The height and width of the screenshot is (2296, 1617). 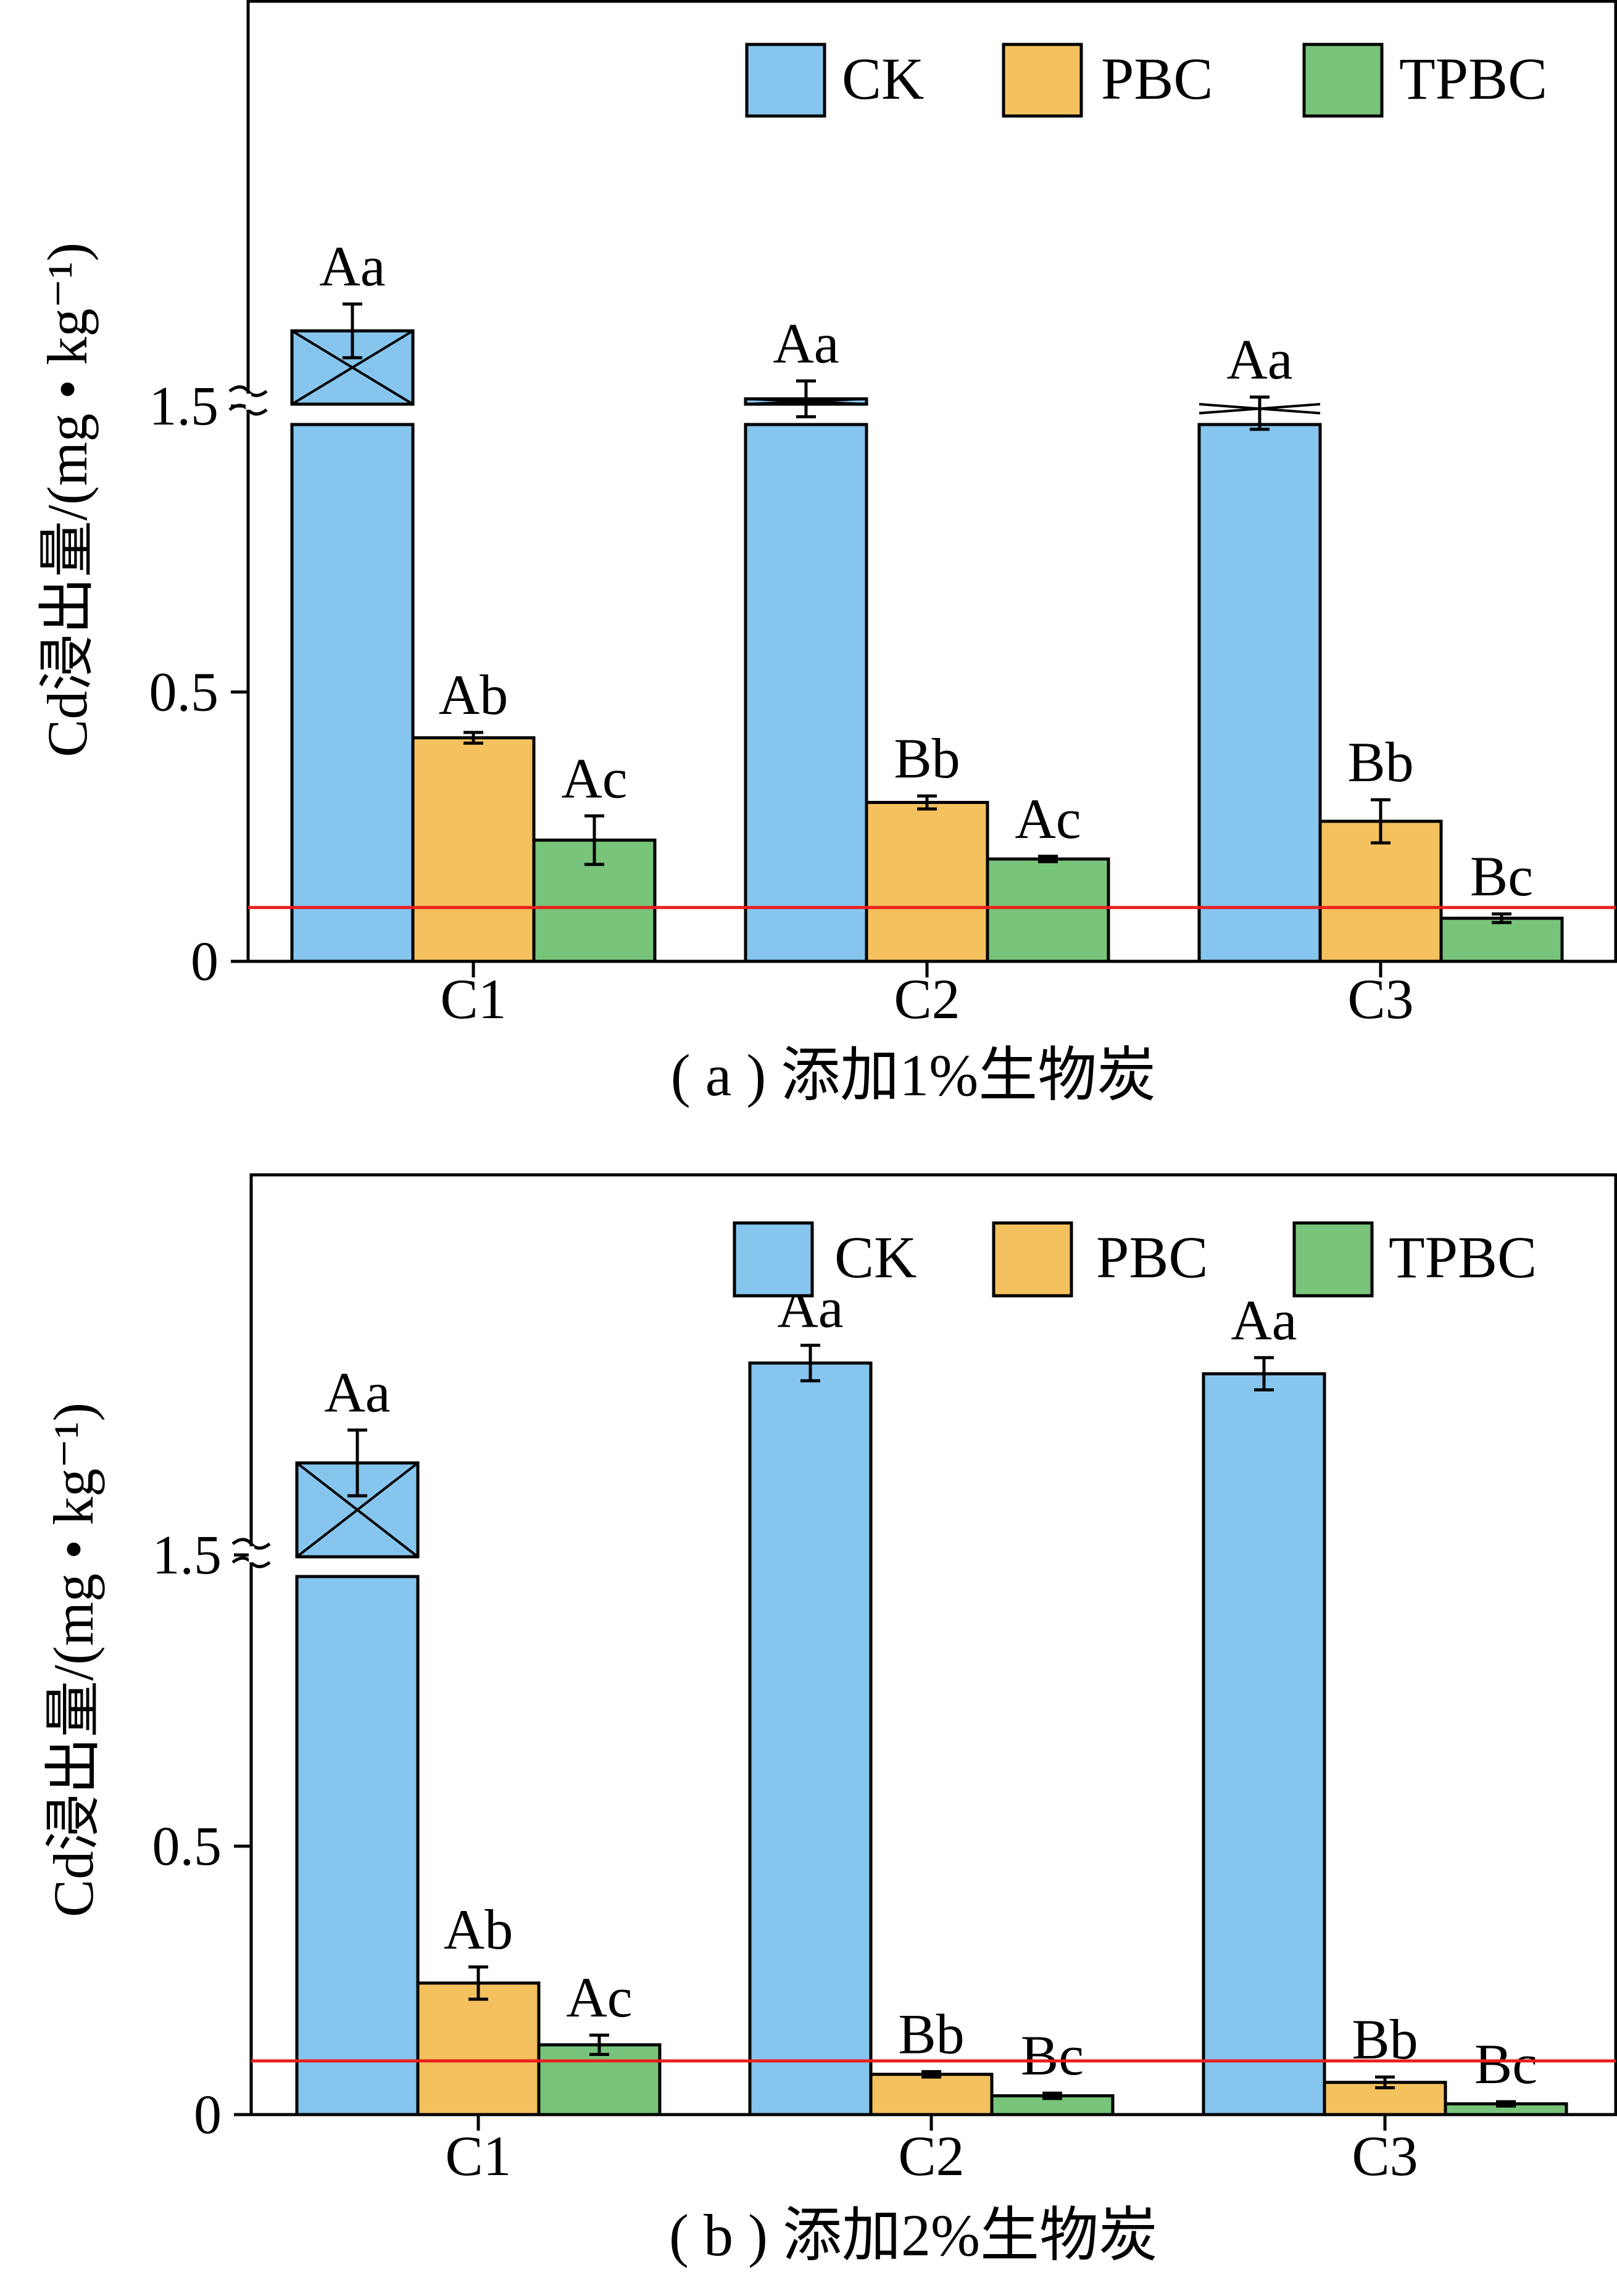 I want to click on bar-tpbc-c2, so click(x=1048, y=910).